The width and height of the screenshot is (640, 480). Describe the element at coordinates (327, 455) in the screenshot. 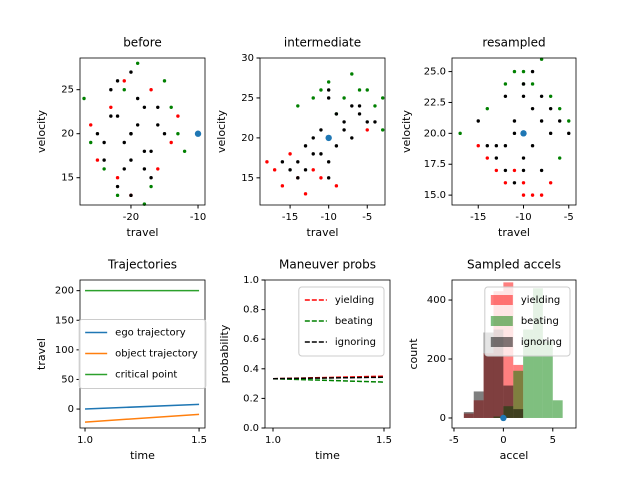

I see `x-axis-label: time` at that location.